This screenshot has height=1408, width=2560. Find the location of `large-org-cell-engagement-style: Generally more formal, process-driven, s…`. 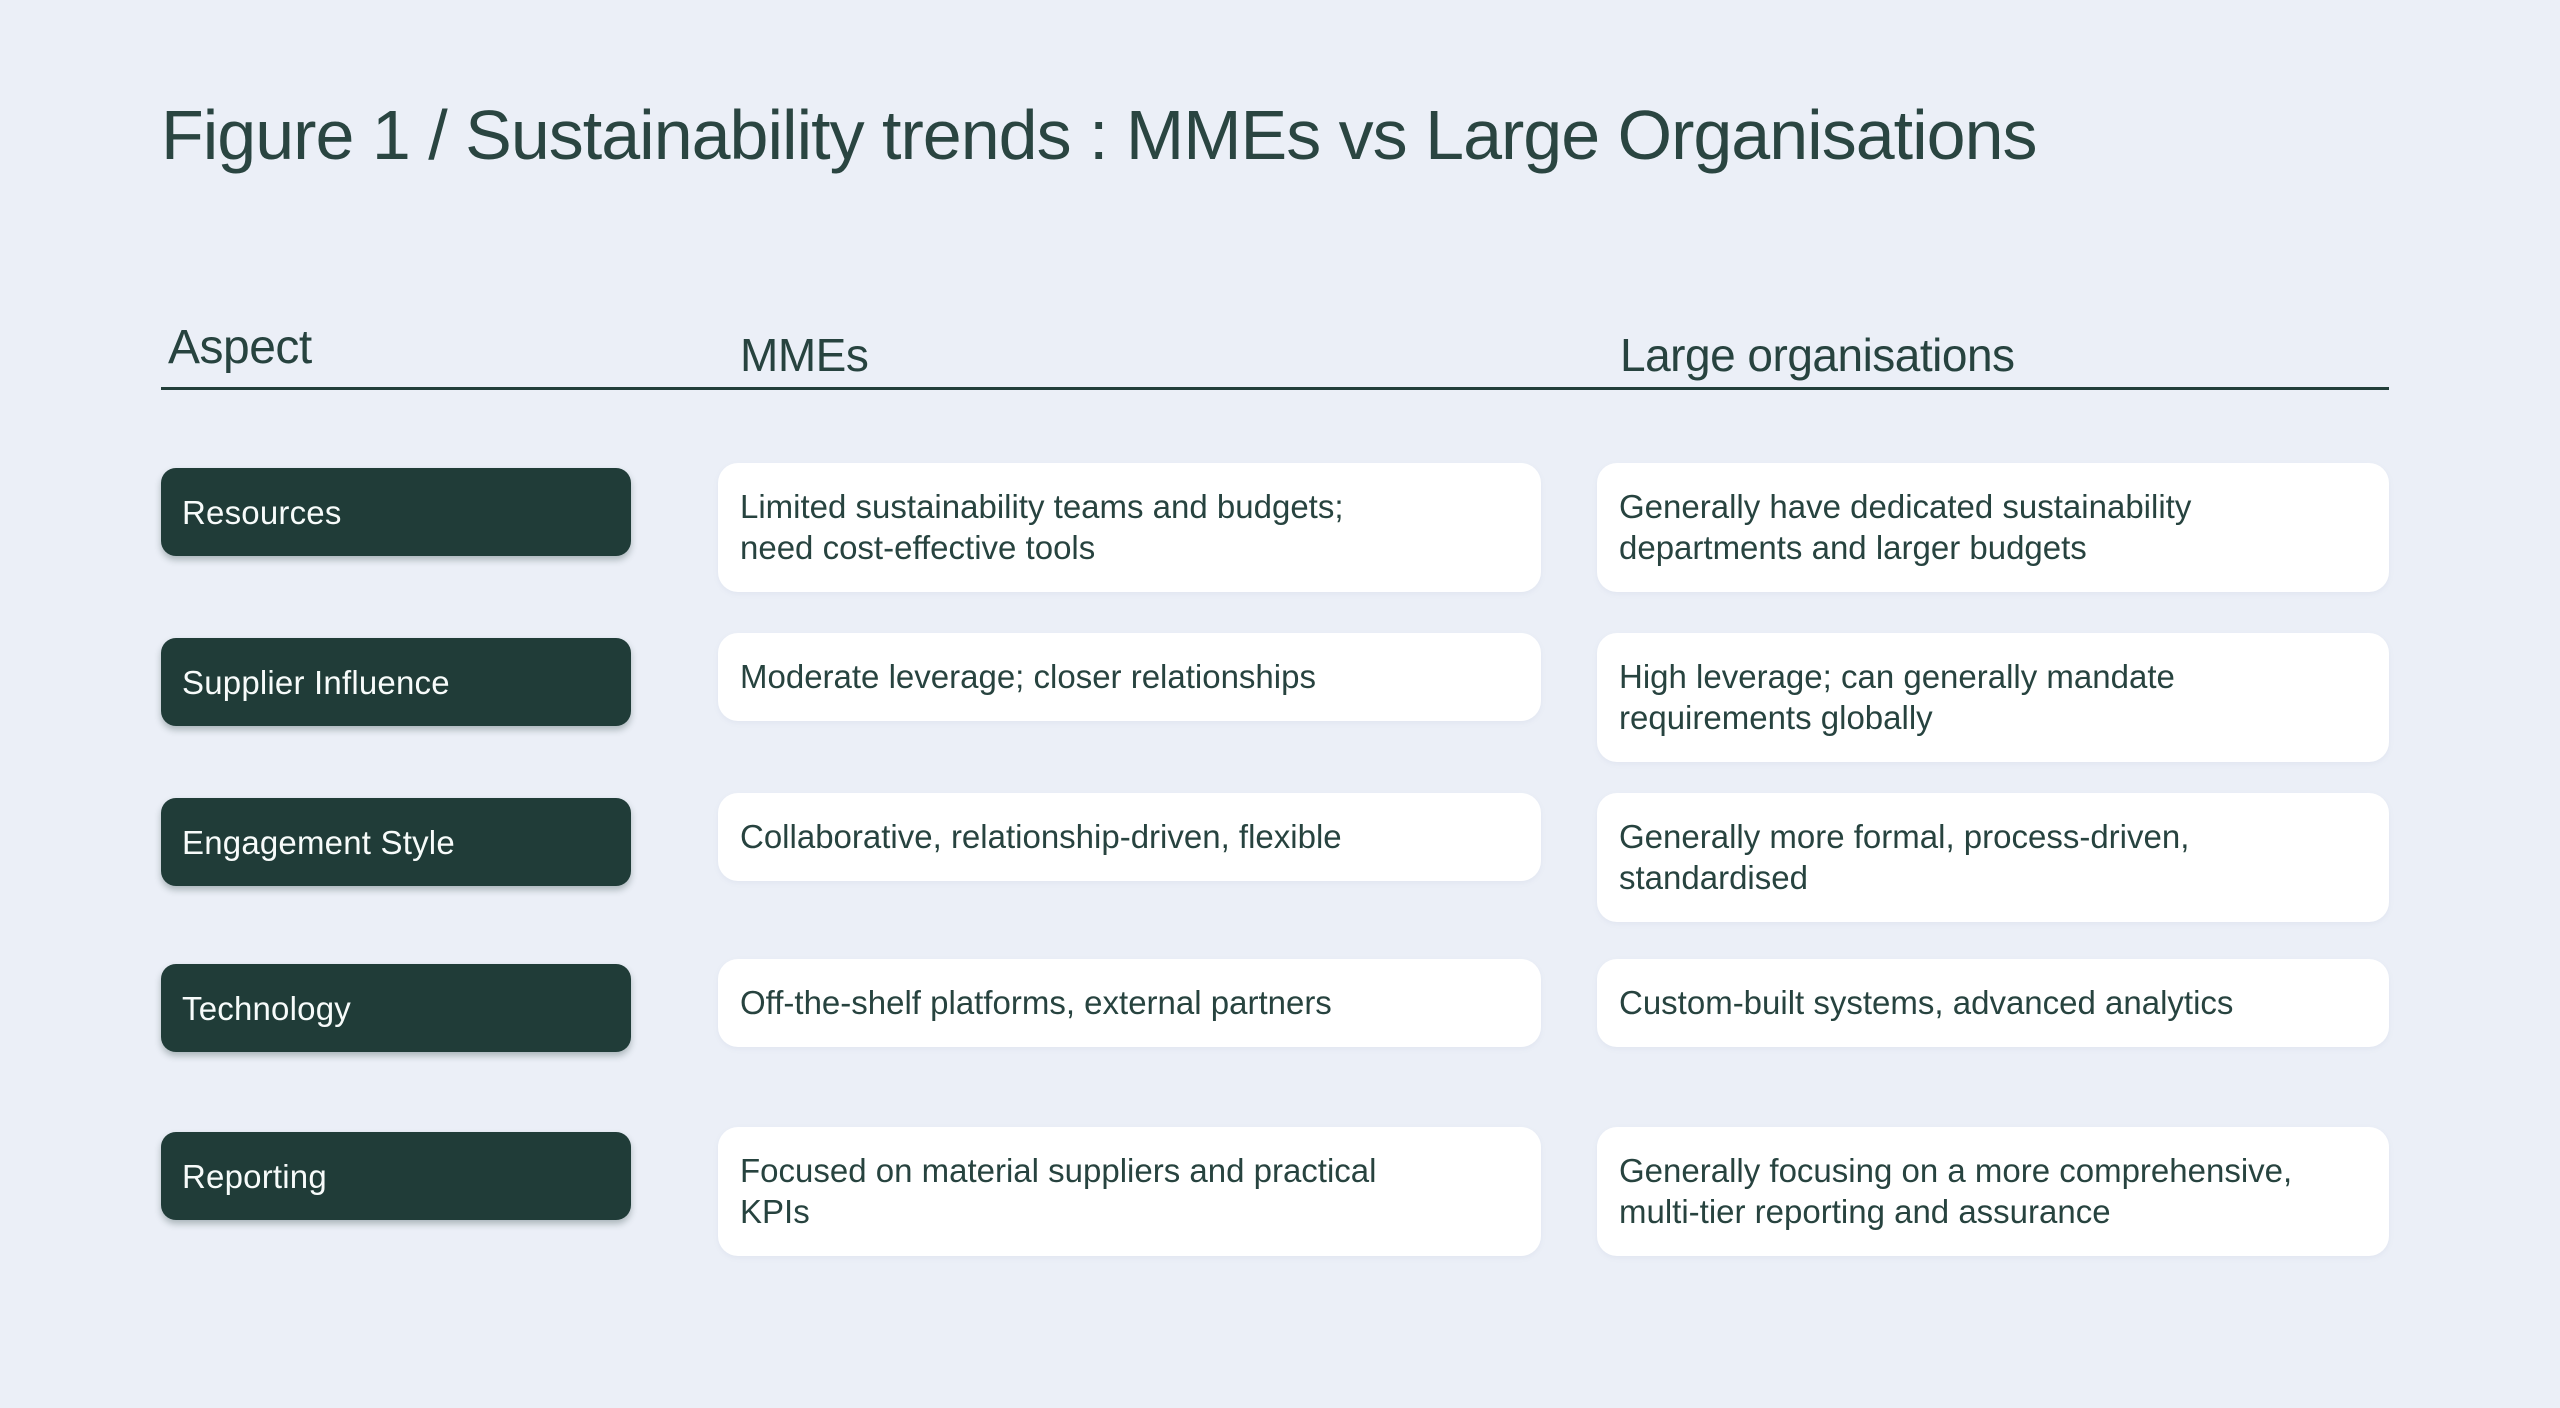

large-org-cell-engagement-style: Generally more formal, process-driven, s… is located at coordinates (1993, 857).